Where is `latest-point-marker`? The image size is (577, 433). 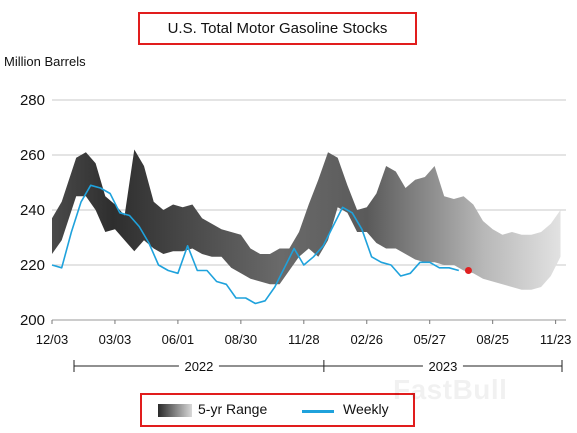 latest-point-marker is located at coordinates (468, 270).